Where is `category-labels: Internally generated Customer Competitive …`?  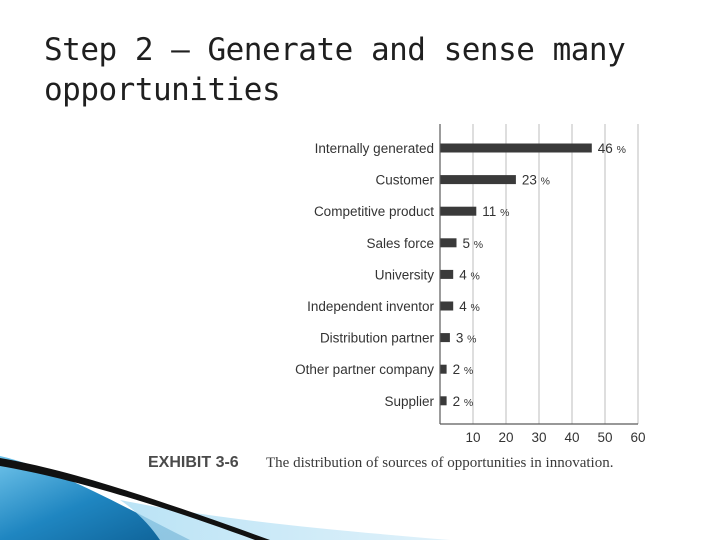 category-labels: Internally generated Customer Competitive … is located at coordinates (364, 275).